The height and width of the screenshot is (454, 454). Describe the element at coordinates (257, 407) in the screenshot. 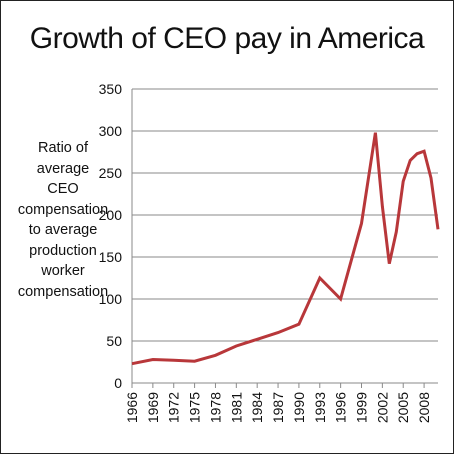

I see `x-tick-label: 1984` at that location.